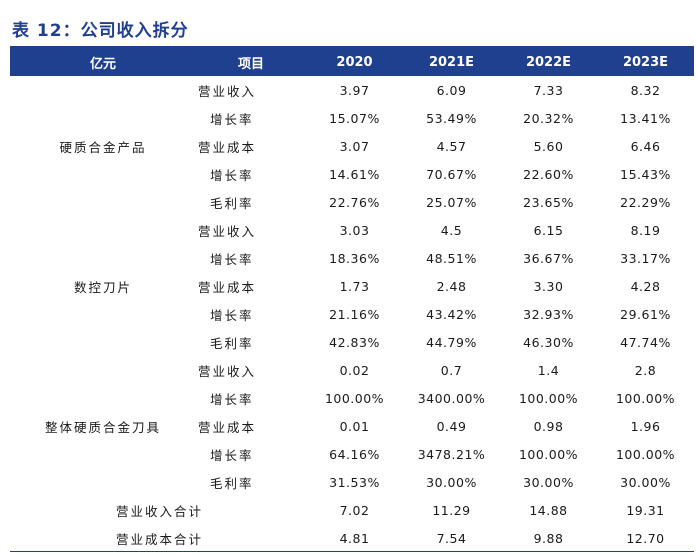  I want to click on value-cell: 22.76%, so click(354, 202).